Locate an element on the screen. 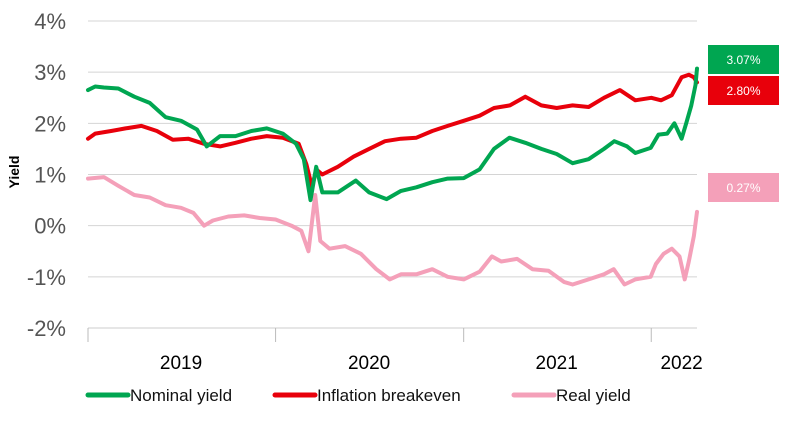 Image resolution: width=799 pixels, height=424 pixels. legend-item: Nominal yield is located at coordinates (158, 395).